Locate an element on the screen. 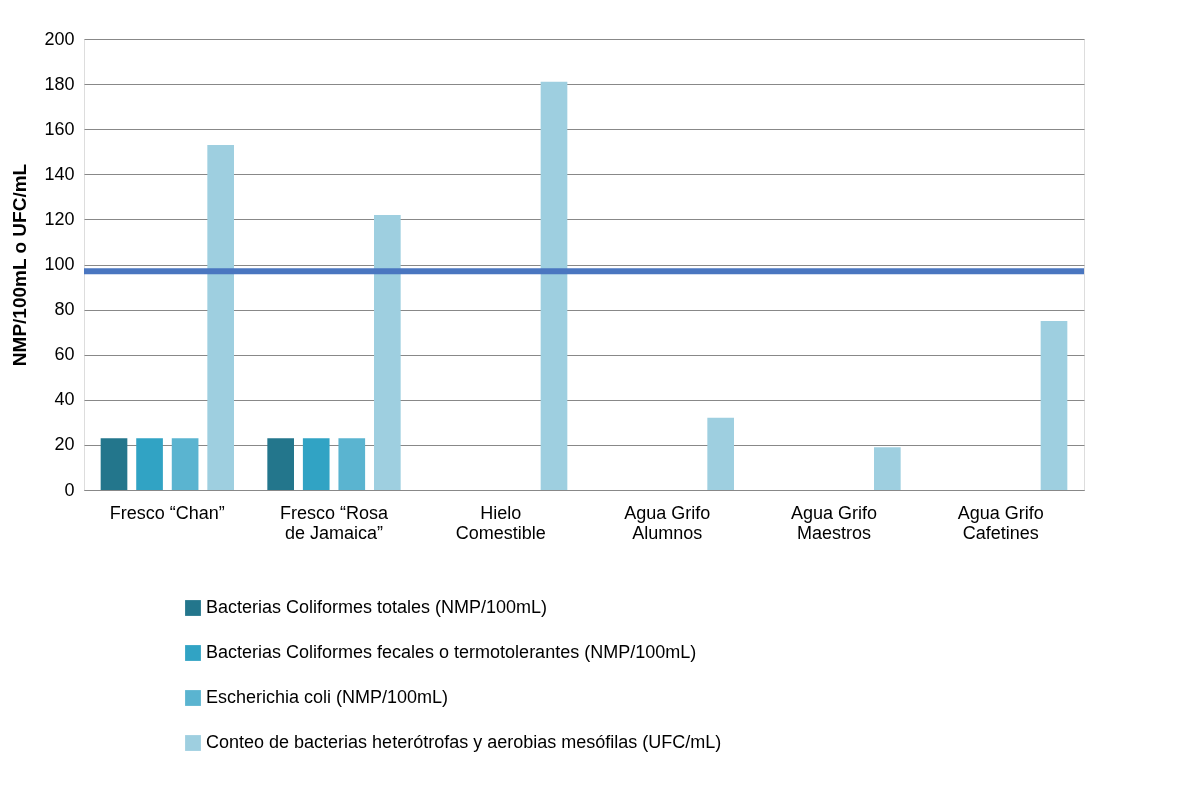 Image resolution: width=1180 pixels, height=811 pixels. y-tick-label: 0 is located at coordinates (69, 489).